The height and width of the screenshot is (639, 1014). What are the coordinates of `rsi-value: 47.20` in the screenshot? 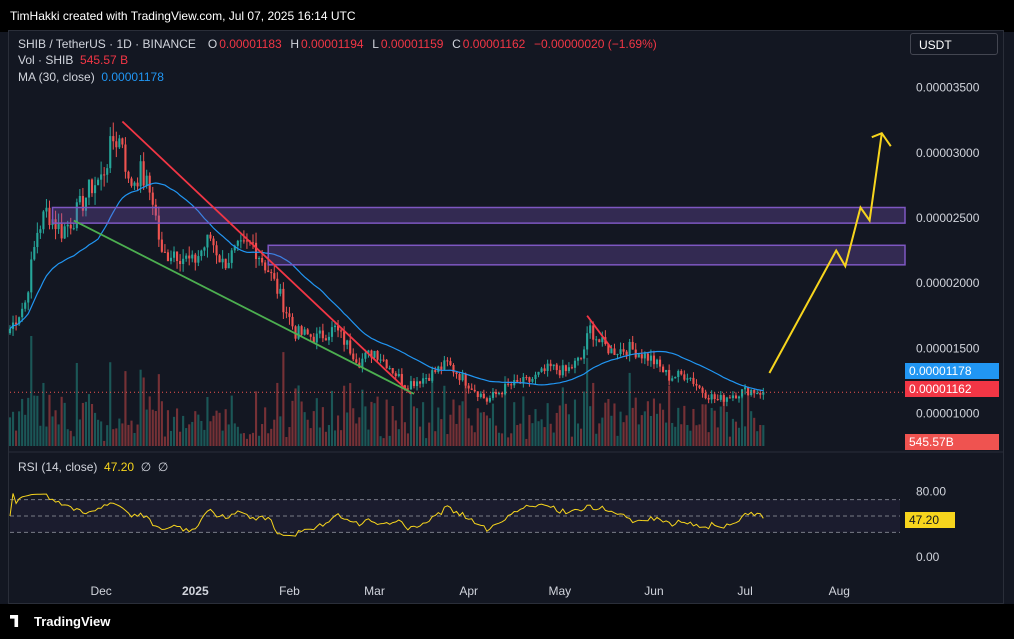 It's located at (119, 467).